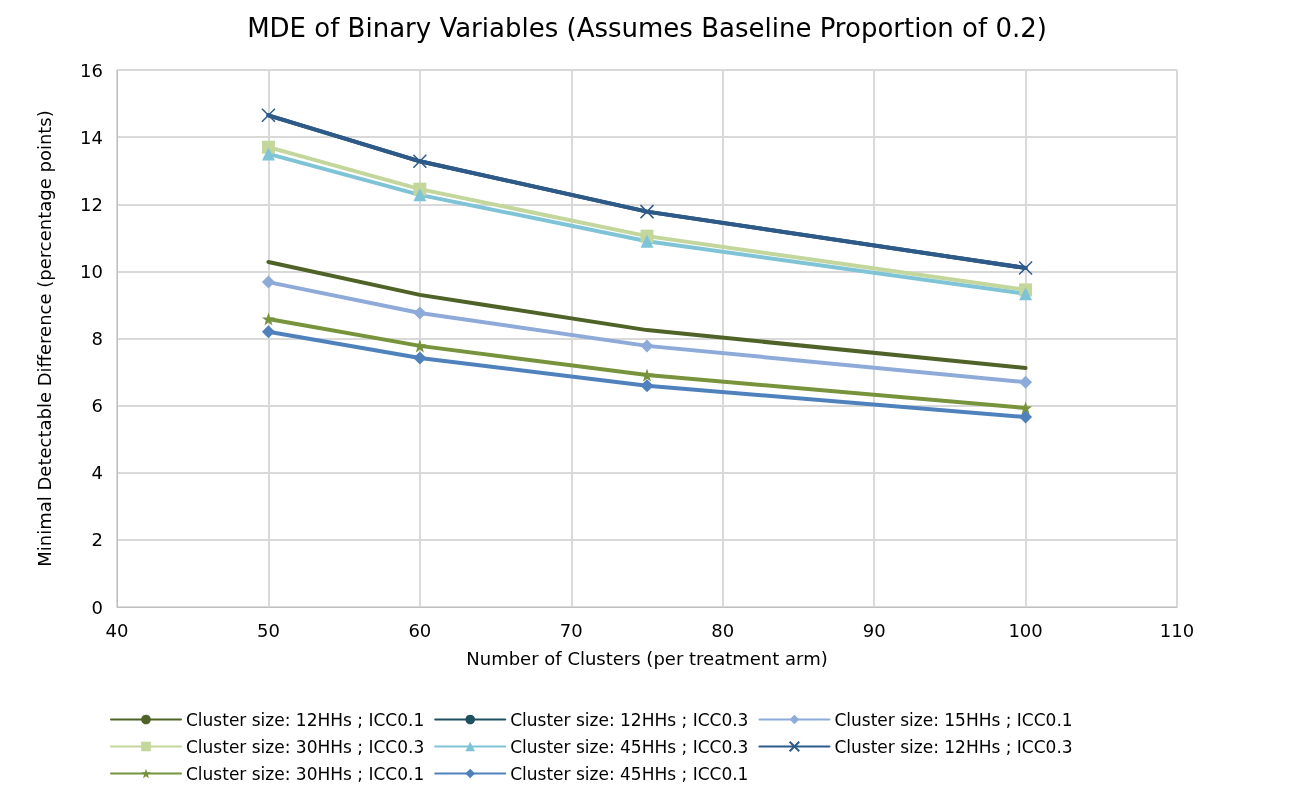  Describe the element at coordinates (305, 773) in the screenshot. I see `legend-label: Cluster size: 30HHs ; ICC0.1` at that location.